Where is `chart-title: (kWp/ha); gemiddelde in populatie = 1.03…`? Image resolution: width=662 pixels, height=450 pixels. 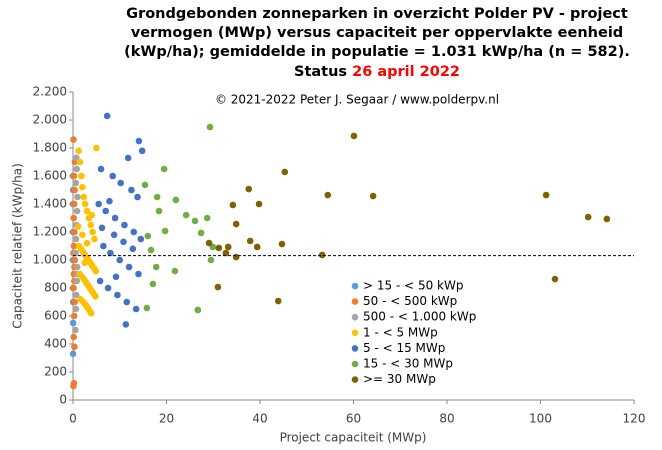 chart-title: (kWp/ha); gemiddelde in populatie = 1.03… is located at coordinates (377, 52).